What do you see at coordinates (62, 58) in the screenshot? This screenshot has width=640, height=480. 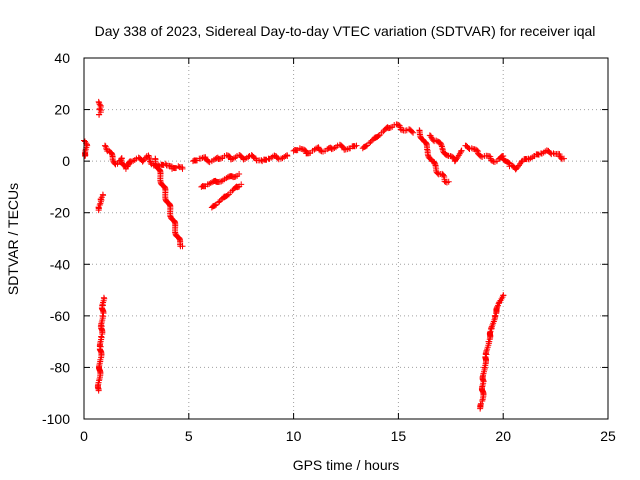 I see `y-tick-label: 40` at bounding box center [62, 58].